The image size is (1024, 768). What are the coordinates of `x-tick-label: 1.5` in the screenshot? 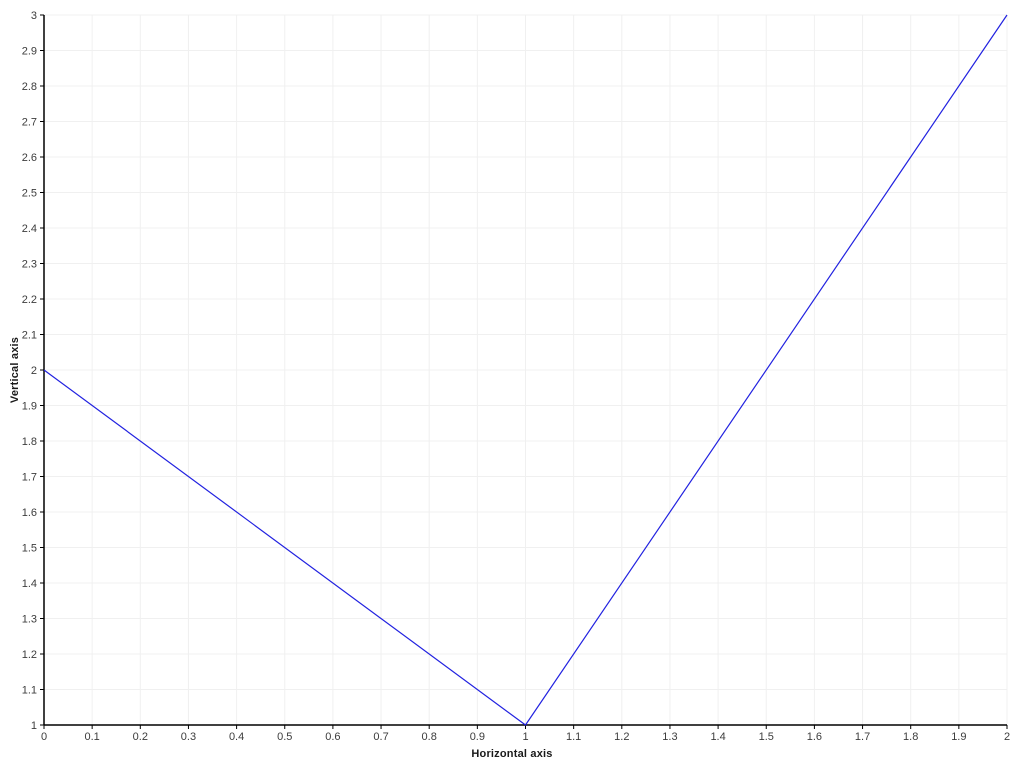 It's located at (766, 737).